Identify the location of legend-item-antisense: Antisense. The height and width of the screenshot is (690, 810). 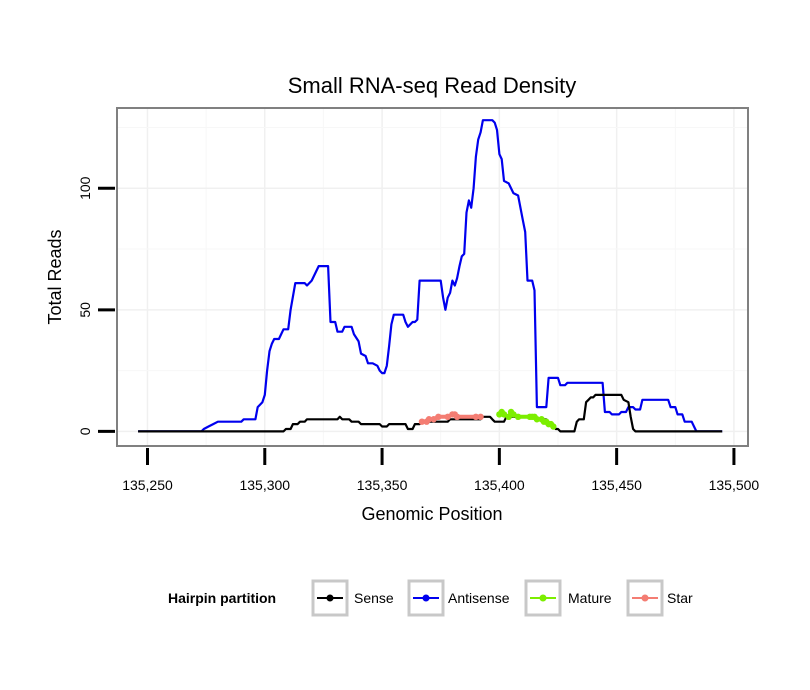
(458, 598).